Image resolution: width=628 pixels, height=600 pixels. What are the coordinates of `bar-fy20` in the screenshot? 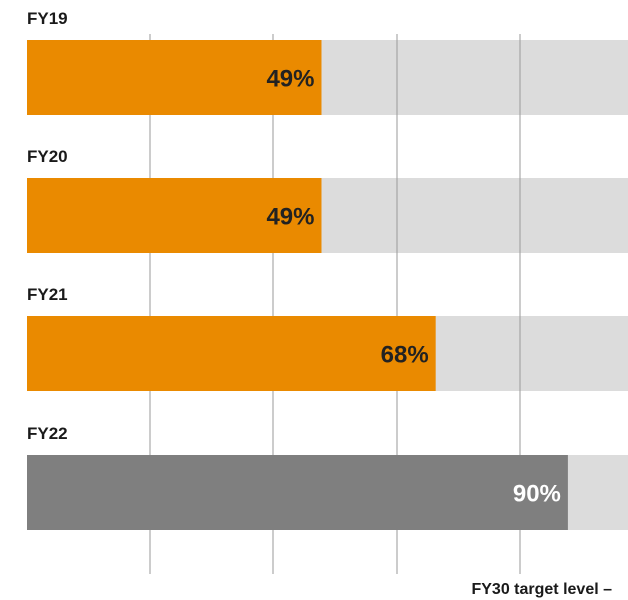 It's located at (174, 215).